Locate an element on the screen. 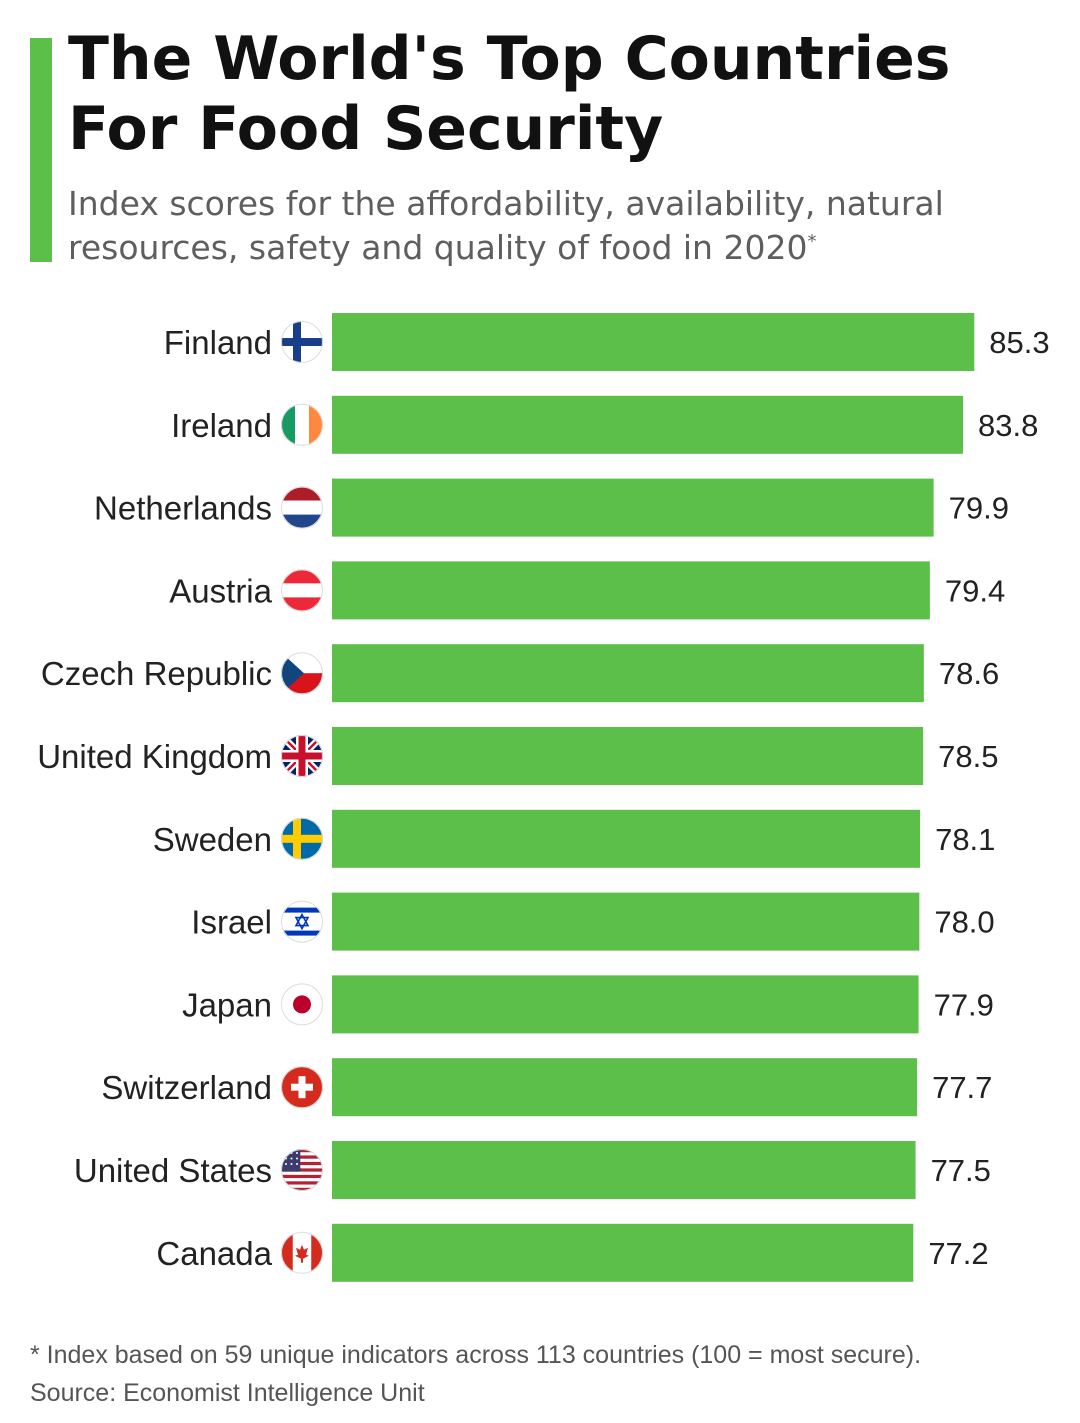  value-label: 77.5 is located at coordinates (961, 1170).